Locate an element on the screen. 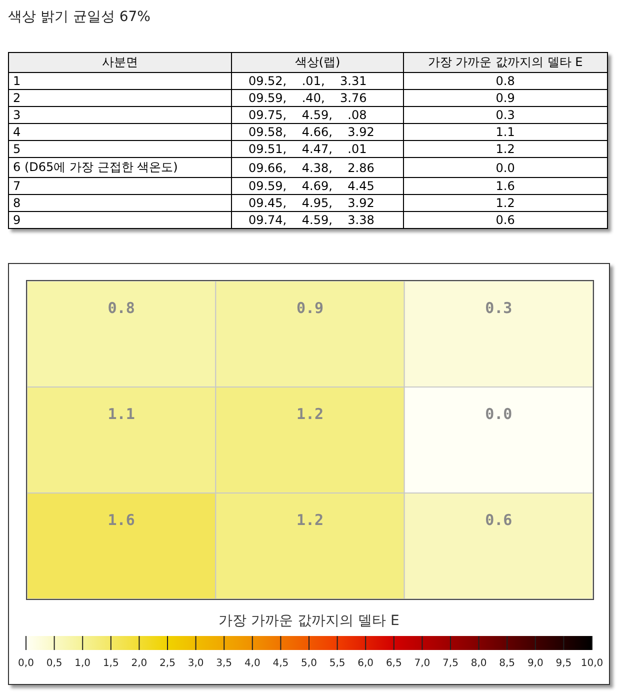 The height and width of the screenshot is (692, 631). text: 09.58, 4.66, 3.92 is located at coordinates (318, 132).